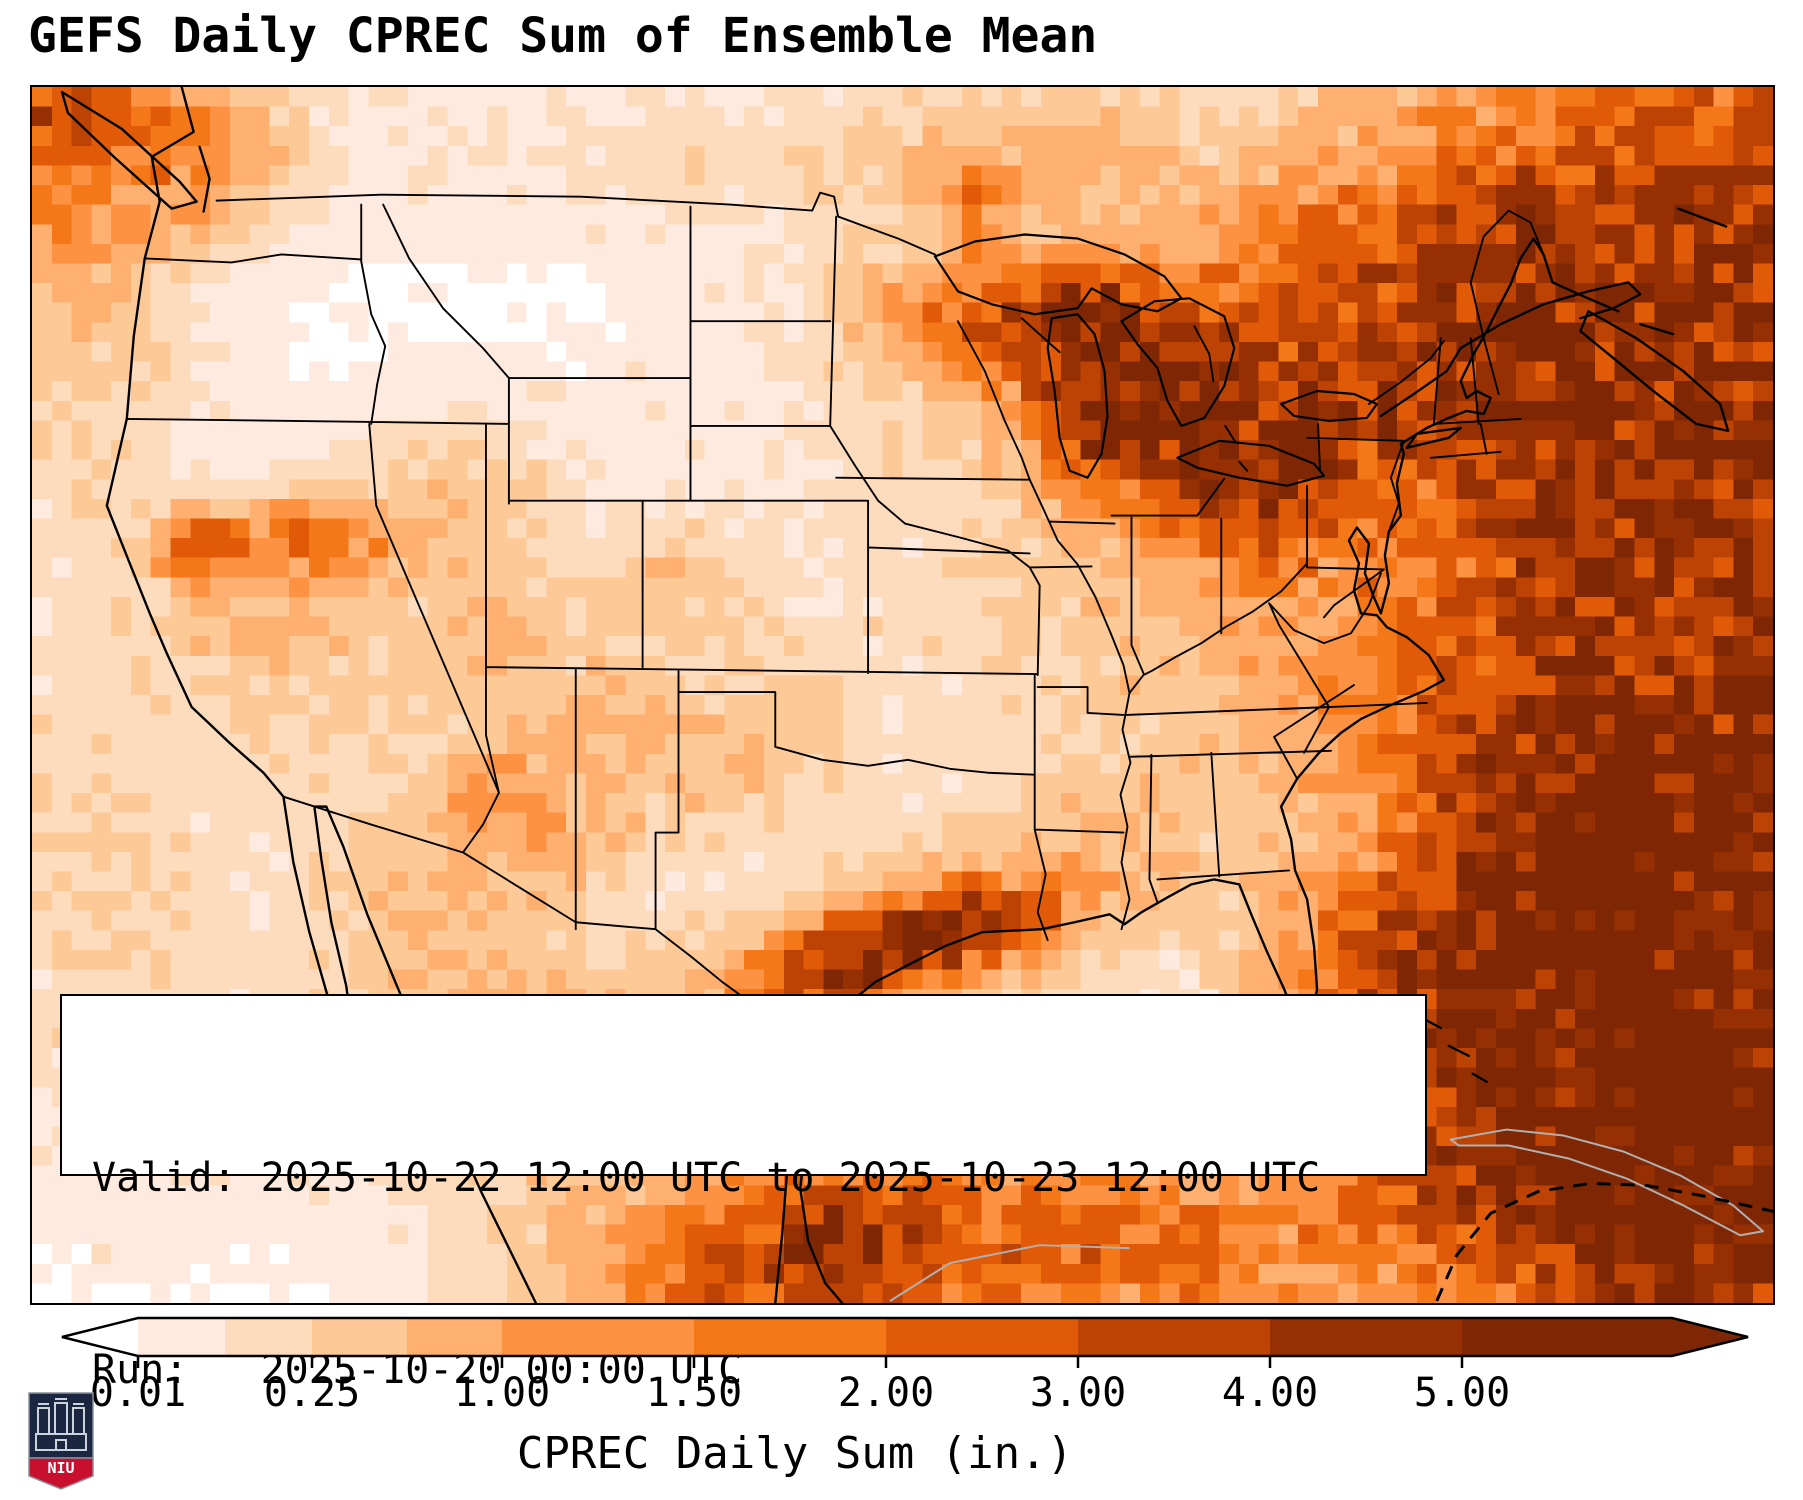 The width and height of the screenshot is (1803, 1500). Describe the element at coordinates (1078, 1393) in the screenshot. I see `colorbar-tick-label: 3.00` at that location.